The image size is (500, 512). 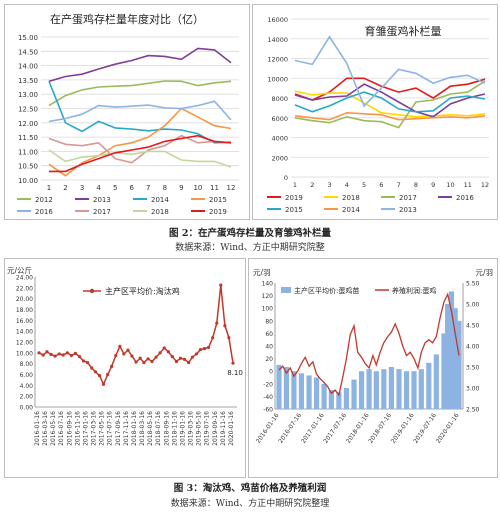 I want to click on y-tick-label: 4000, so click(x=279, y=139).